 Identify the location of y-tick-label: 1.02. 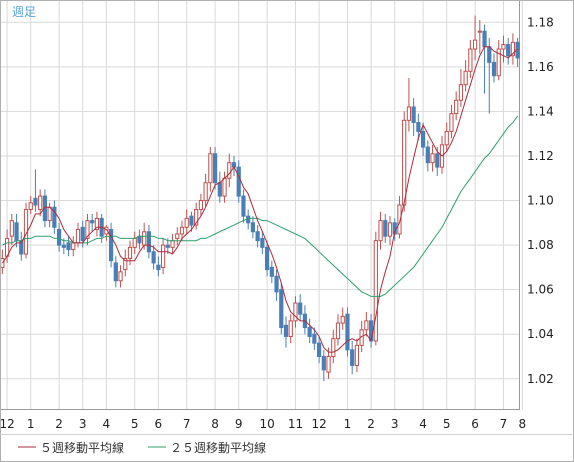
(540, 379).